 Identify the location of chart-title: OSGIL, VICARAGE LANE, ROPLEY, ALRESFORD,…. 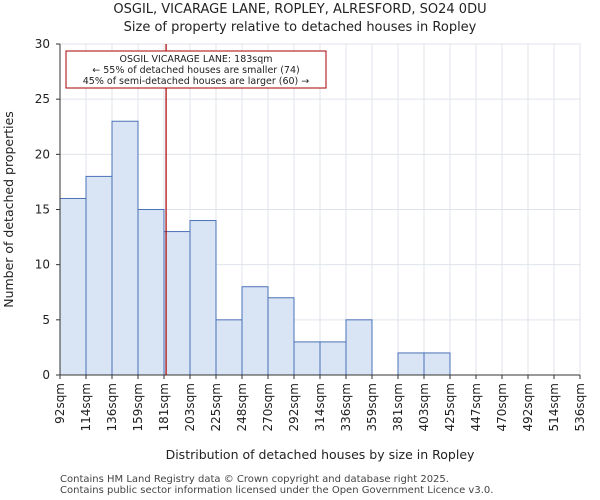
(300, 9).